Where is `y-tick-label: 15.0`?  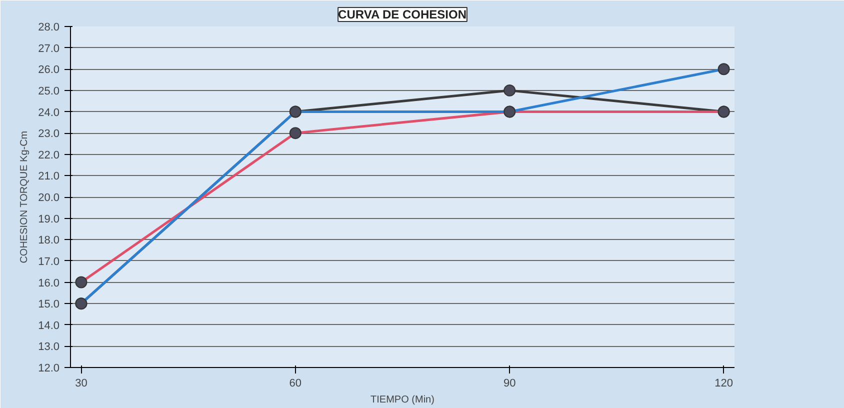 y-tick-label: 15.0 is located at coordinates (49, 304).